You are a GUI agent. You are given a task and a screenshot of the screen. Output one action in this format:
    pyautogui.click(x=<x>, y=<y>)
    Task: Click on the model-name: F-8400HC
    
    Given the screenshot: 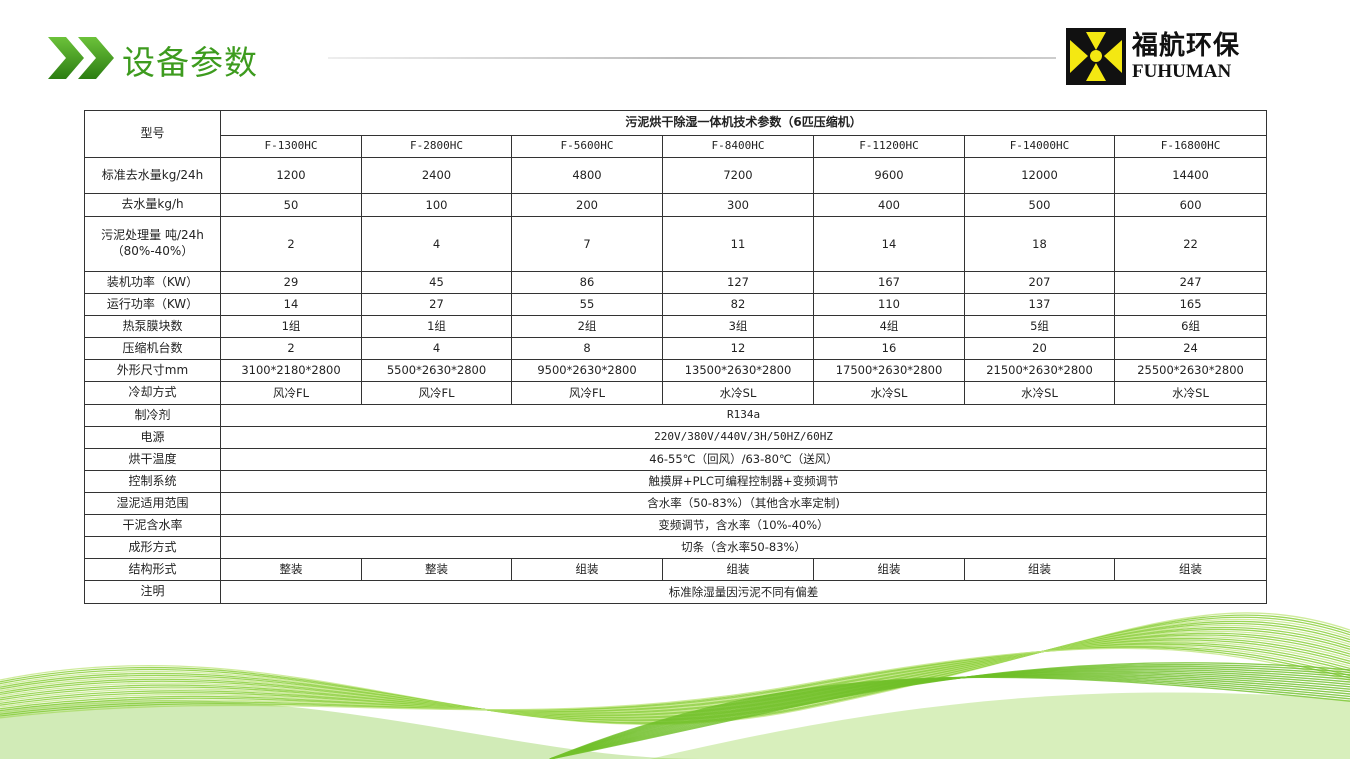 What is the action you would take?
    pyautogui.click(x=738, y=146)
    